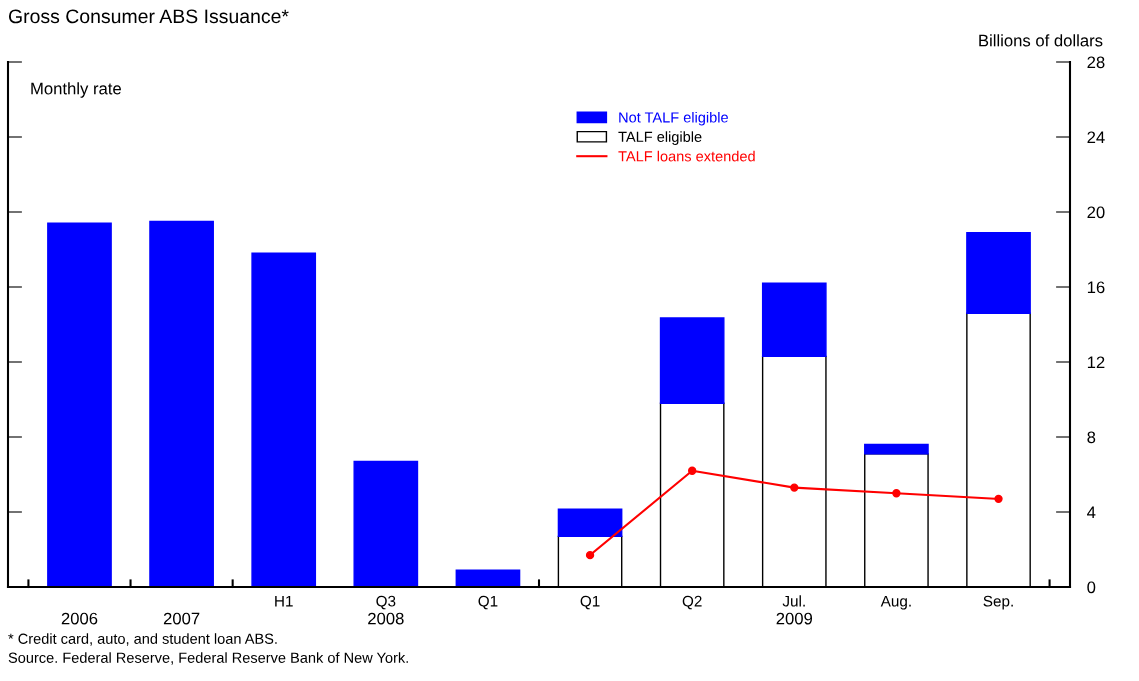  I want to click on text: 2009, so click(794, 618).